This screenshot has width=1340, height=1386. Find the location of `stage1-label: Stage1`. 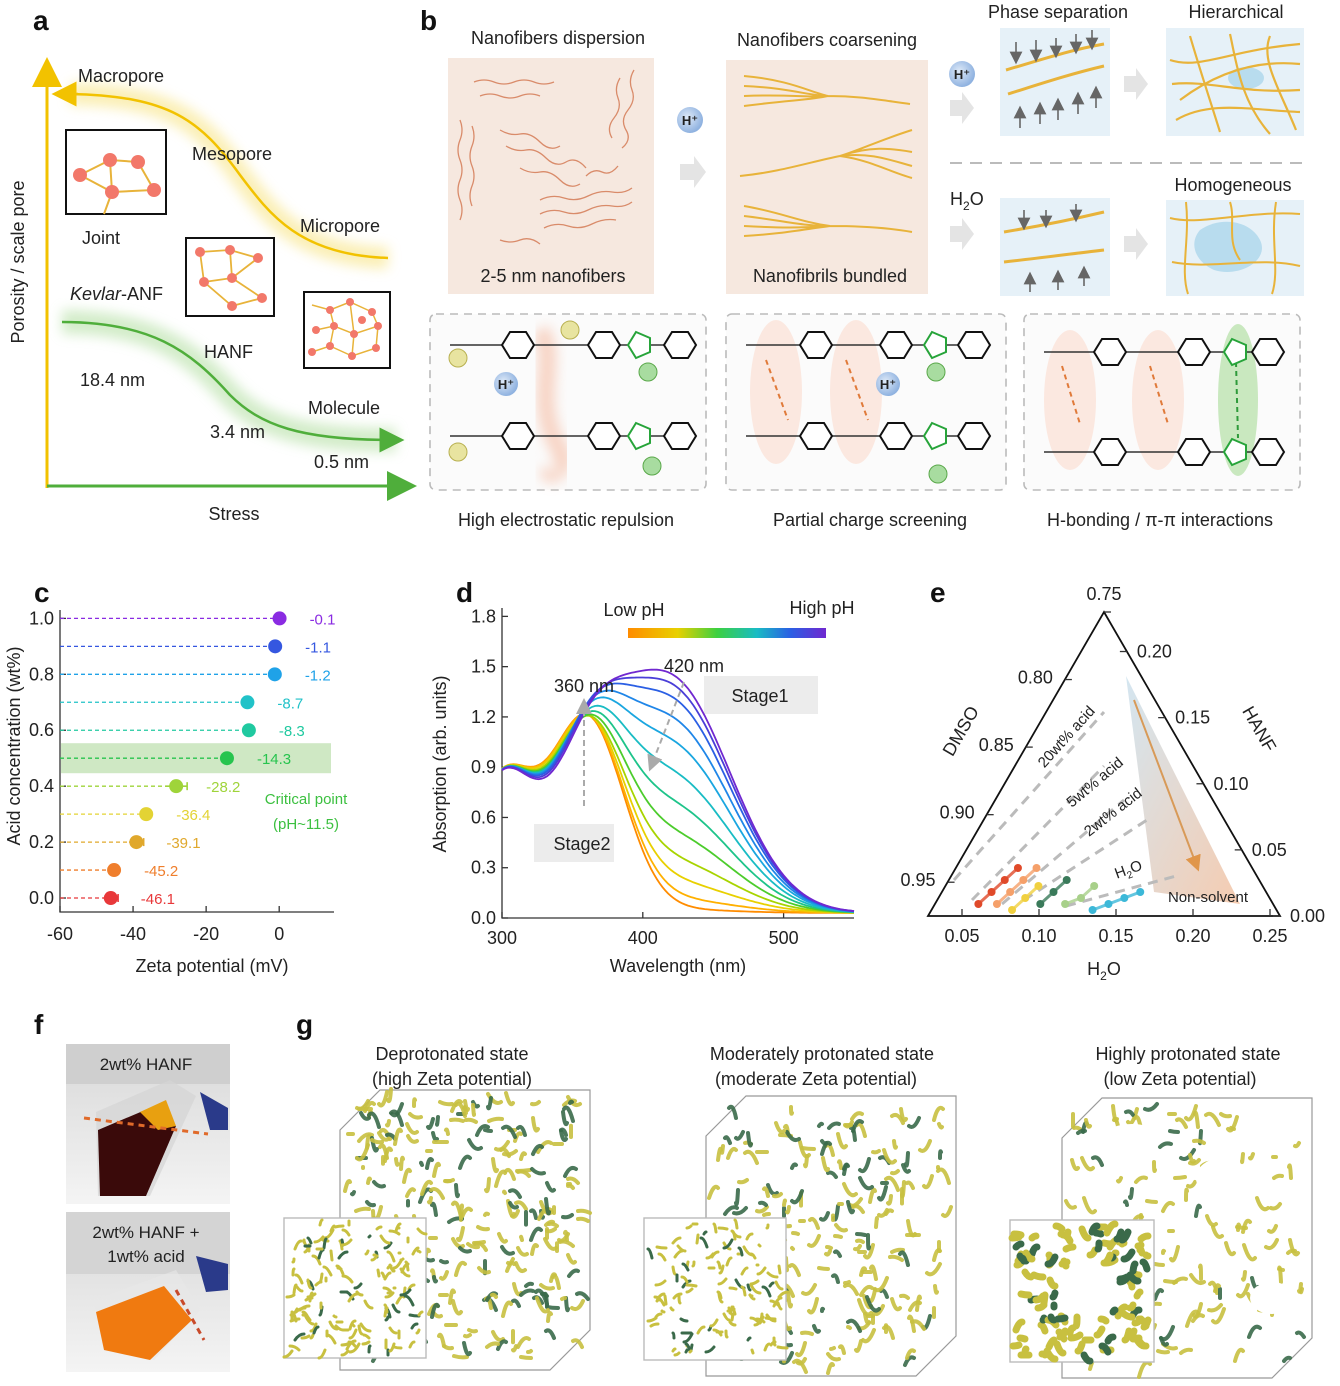

stage1-label: Stage1 is located at coordinates (759, 696).